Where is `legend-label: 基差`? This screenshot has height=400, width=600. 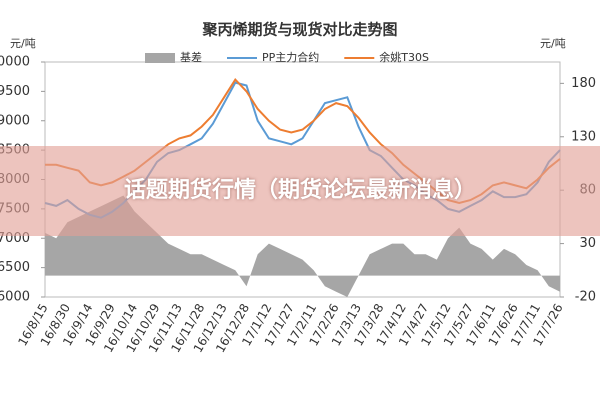 legend-label: 基差 is located at coordinates (191, 57).